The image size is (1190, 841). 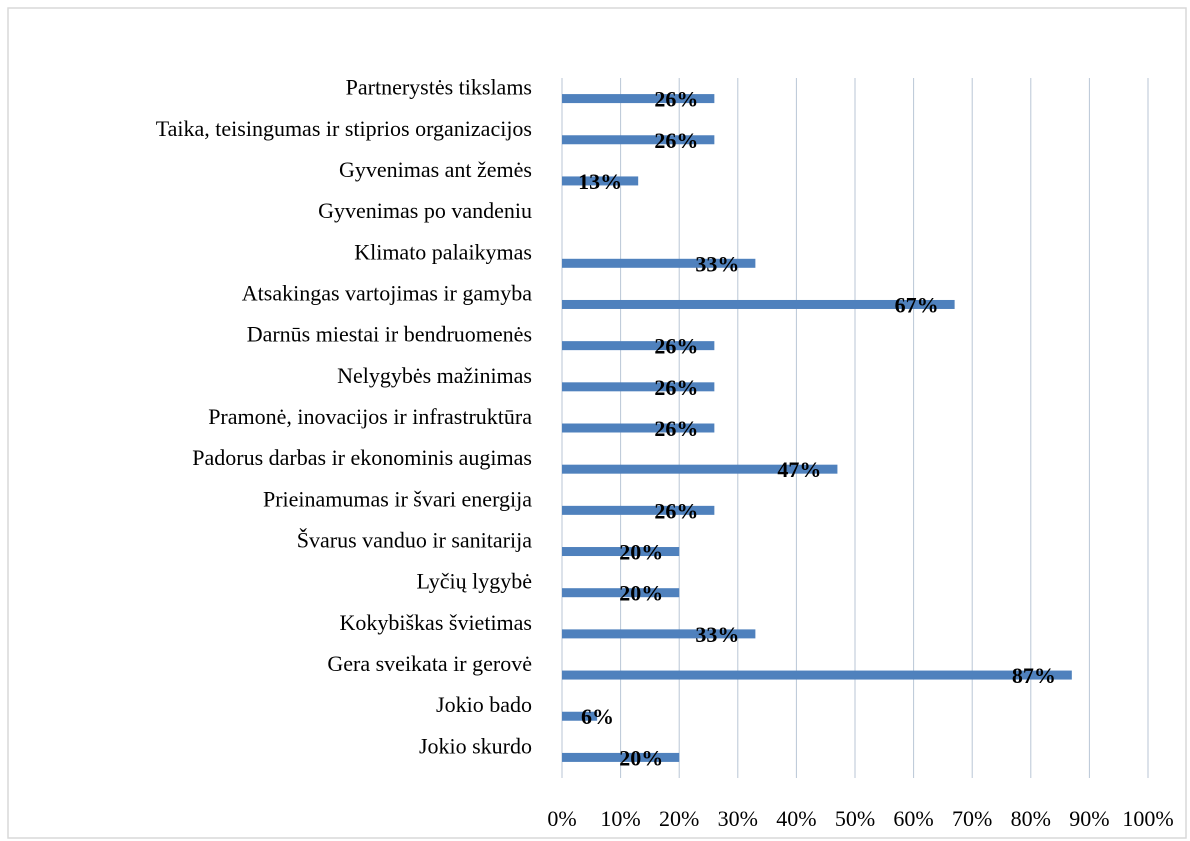 What do you see at coordinates (435, 169) in the screenshot?
I see `category-label: Gyvenimas ant žemės` at bounding box center [435, 169].